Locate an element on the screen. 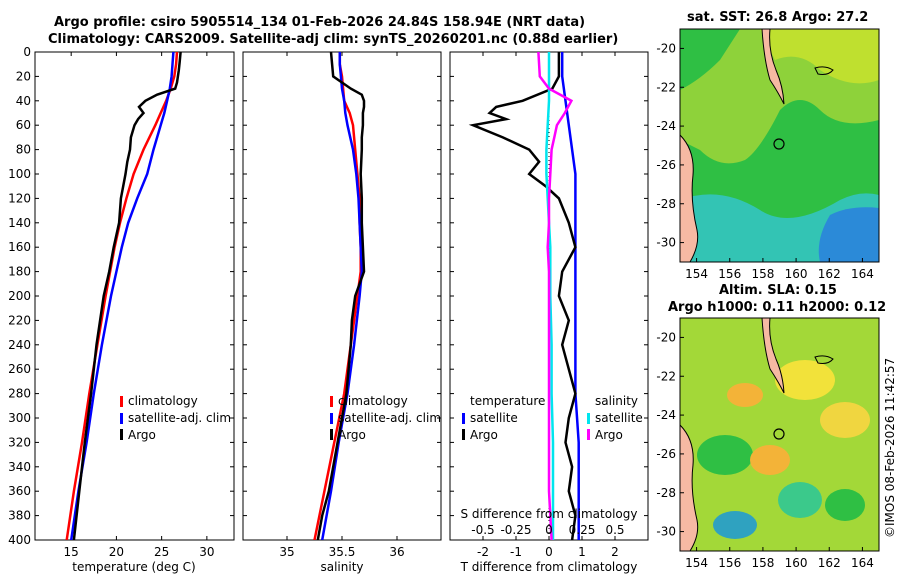 The width and height of the screenshot is (900, 580). salinity-xtick-label: 35.5 is located at coordinates (342, 552).